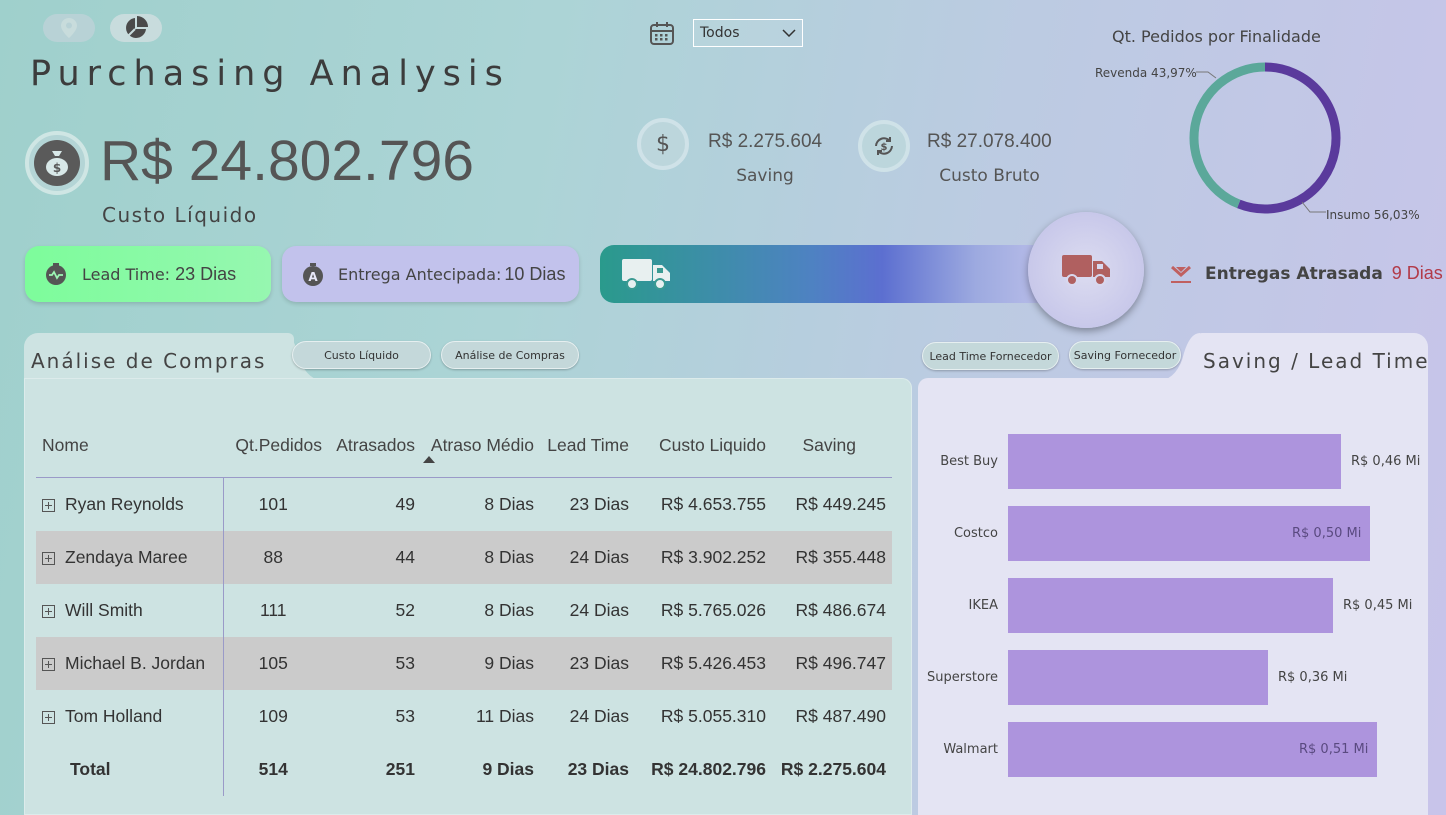 The image size is (1446, 815). What do you see at coordinates (1289, 138) in the screenshot?
I see `donut-segment-insumo` at bounding box center [1289, 138].